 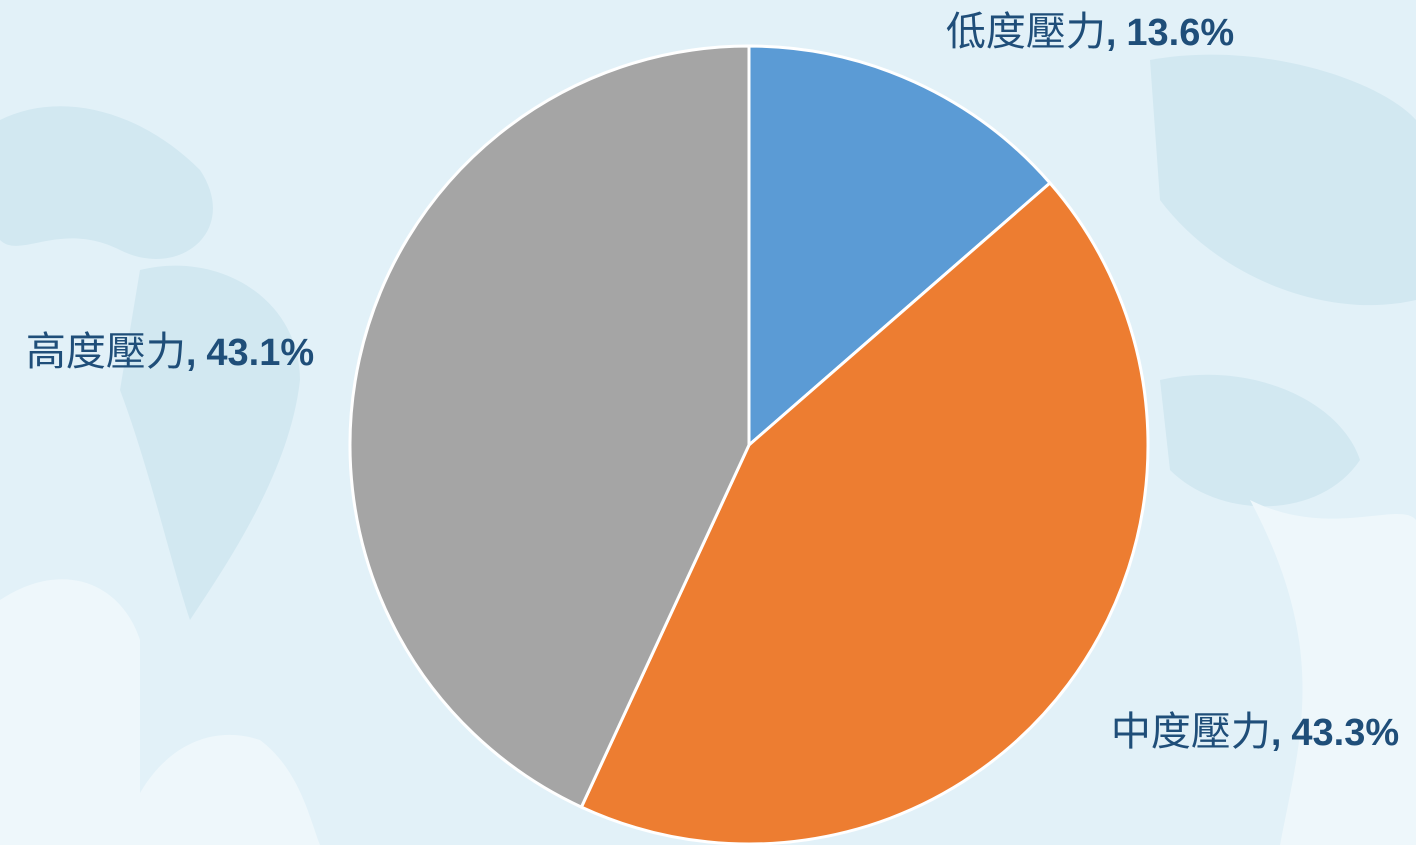 I want to click on data-label: 高度壓力, 43.1%, so click(x=170, y=352).